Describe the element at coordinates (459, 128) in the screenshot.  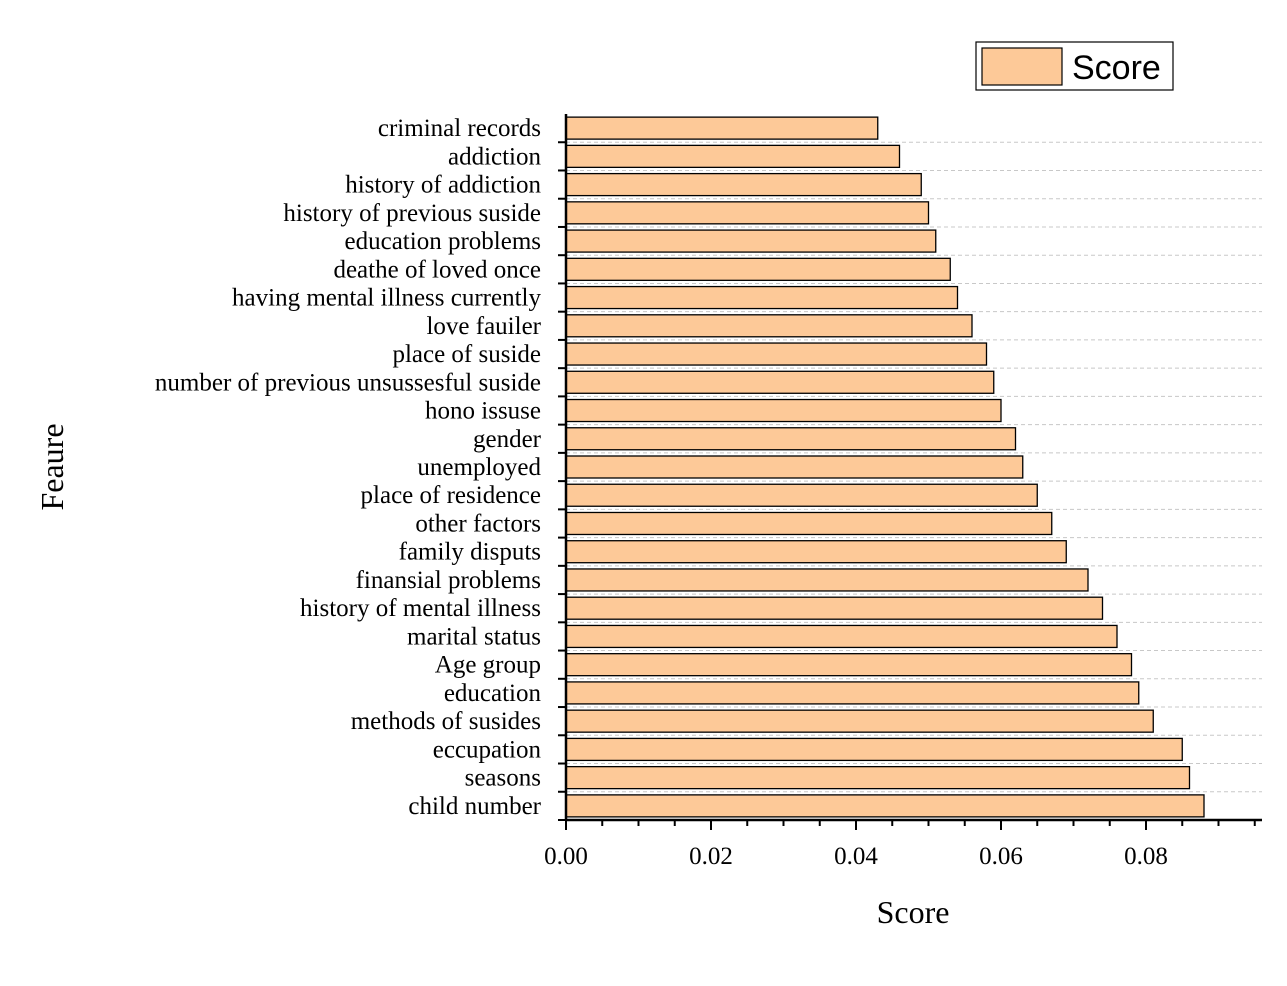
I see `category-label: criminal records` at that location.